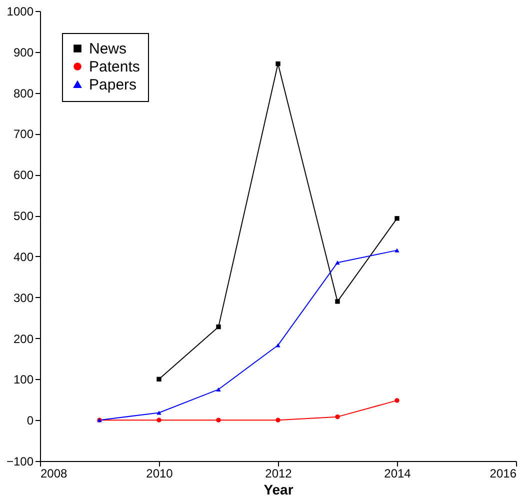 The image size is (522, 502). I want to click on x-axis-title: Year, so click(279, 490).